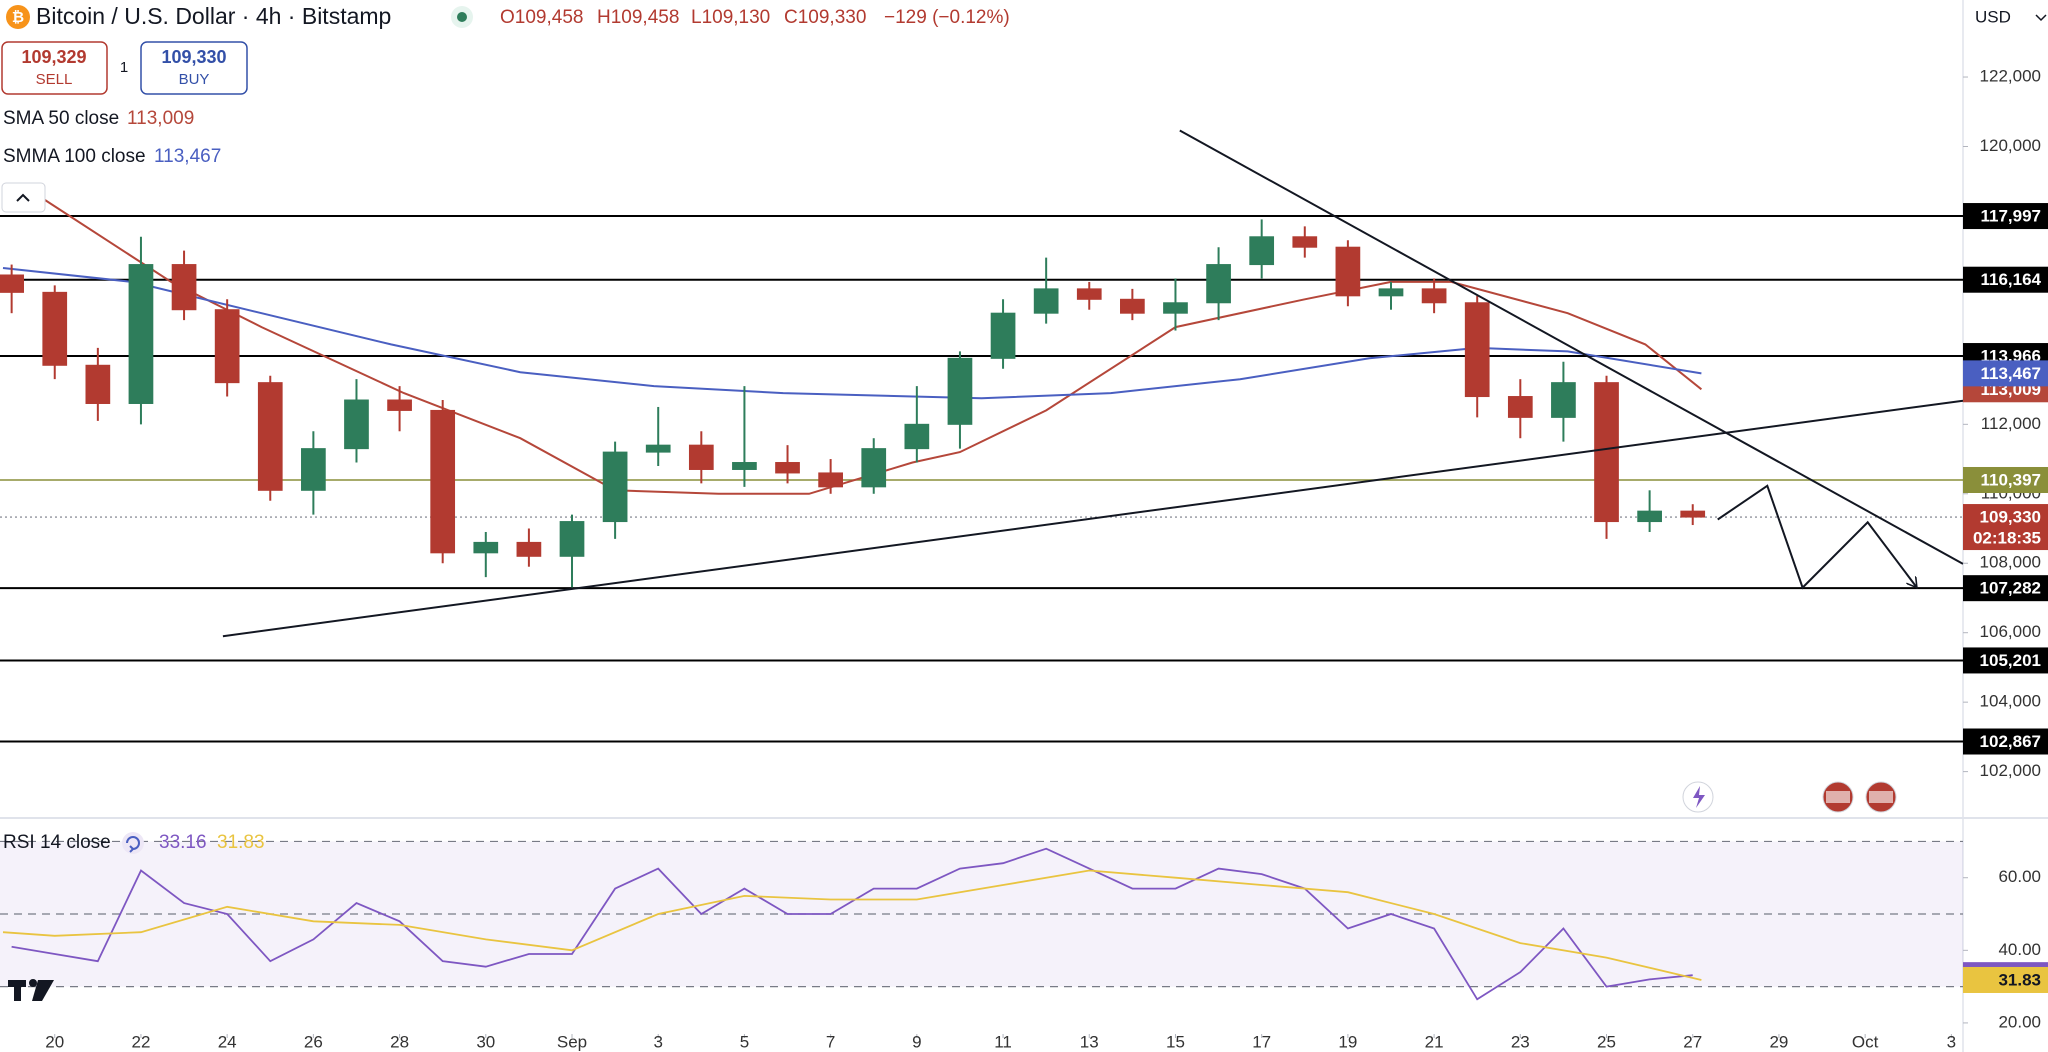  I want to click on x-tick-label: 11, so click(1003, 1041).